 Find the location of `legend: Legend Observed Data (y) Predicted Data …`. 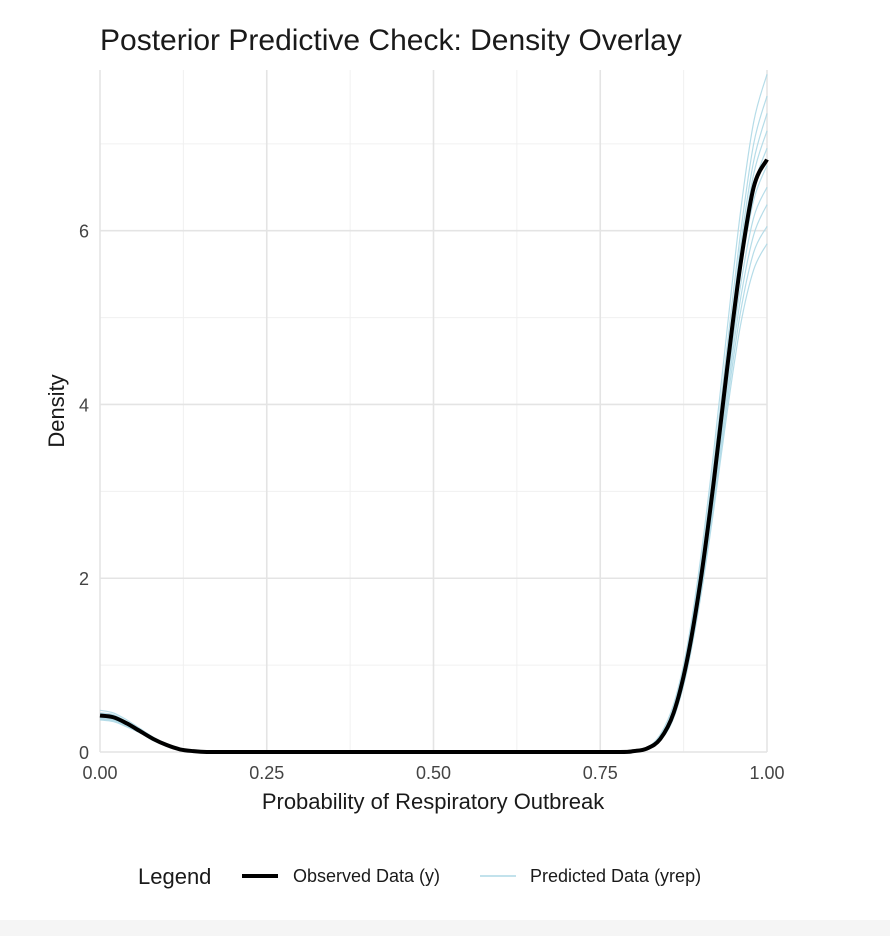

legend: Legend Observed Data (y) Predicted Data … is located at coordinates (419, 876).